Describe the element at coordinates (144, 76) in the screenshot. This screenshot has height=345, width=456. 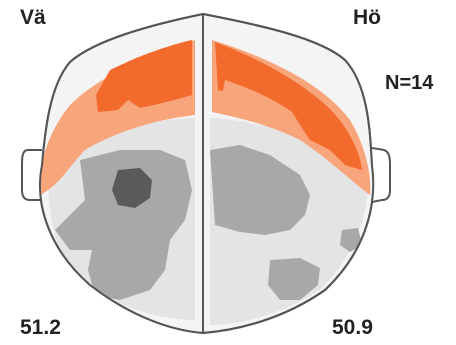
I see `dark-orange-region-left` at that location.